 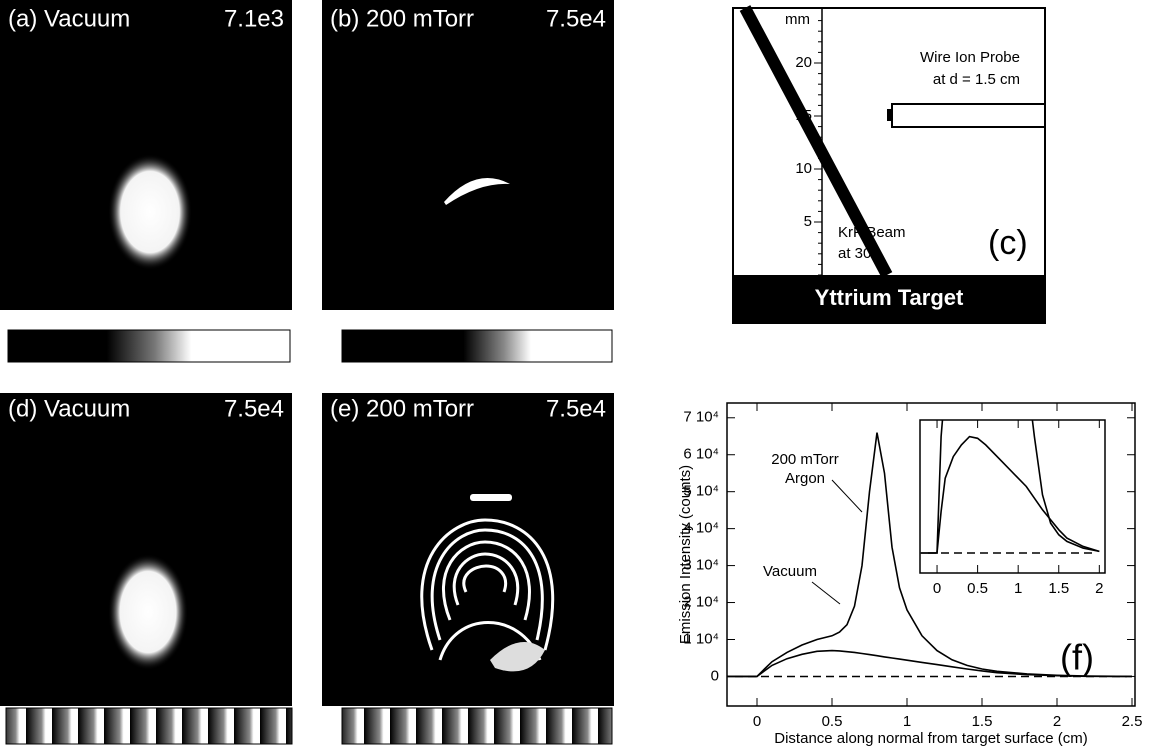 I want to click on ruler-label: 20, so click(x=803, y=62).